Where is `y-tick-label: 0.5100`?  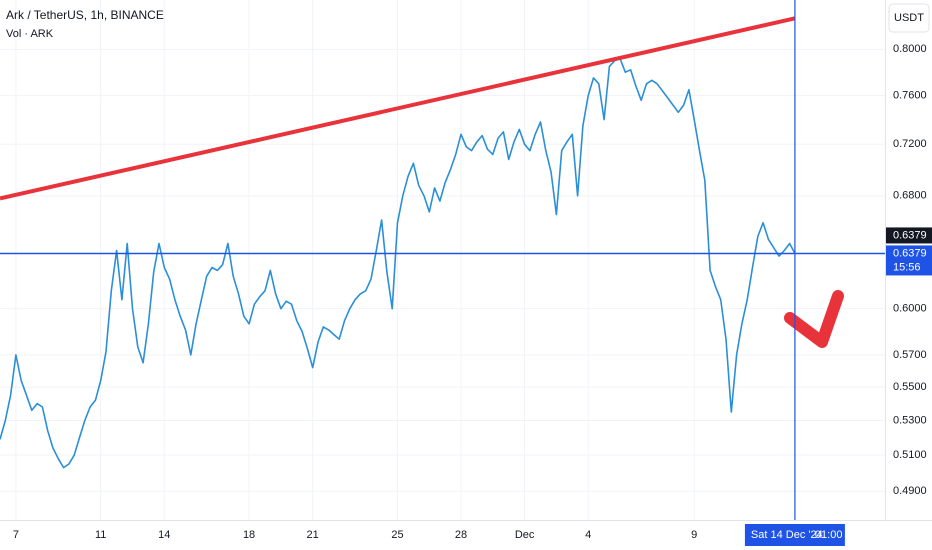 y-tick-label: 0.5100 is located at coordinates (910, 455).